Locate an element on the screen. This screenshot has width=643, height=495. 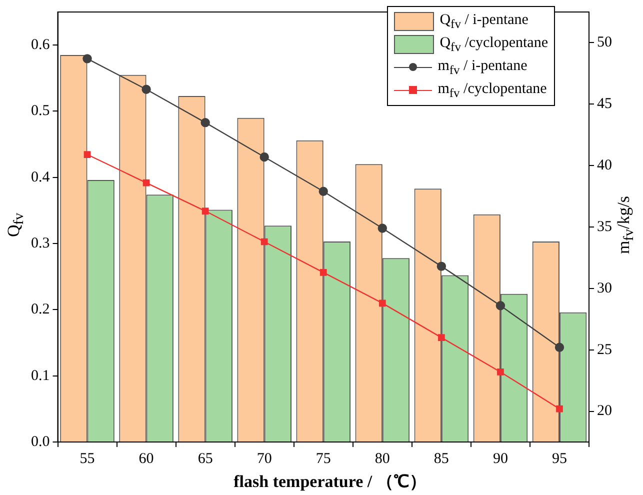
y2-tick-label: 40 is located at coordinates (604, 166).